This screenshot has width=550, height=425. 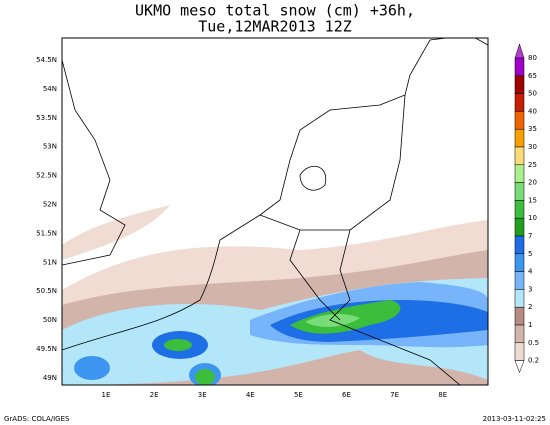 What do you see at coordinates (532, 94) in the screenshot?
I see `colorbar-label: 50` at bounding box center [532, 94].